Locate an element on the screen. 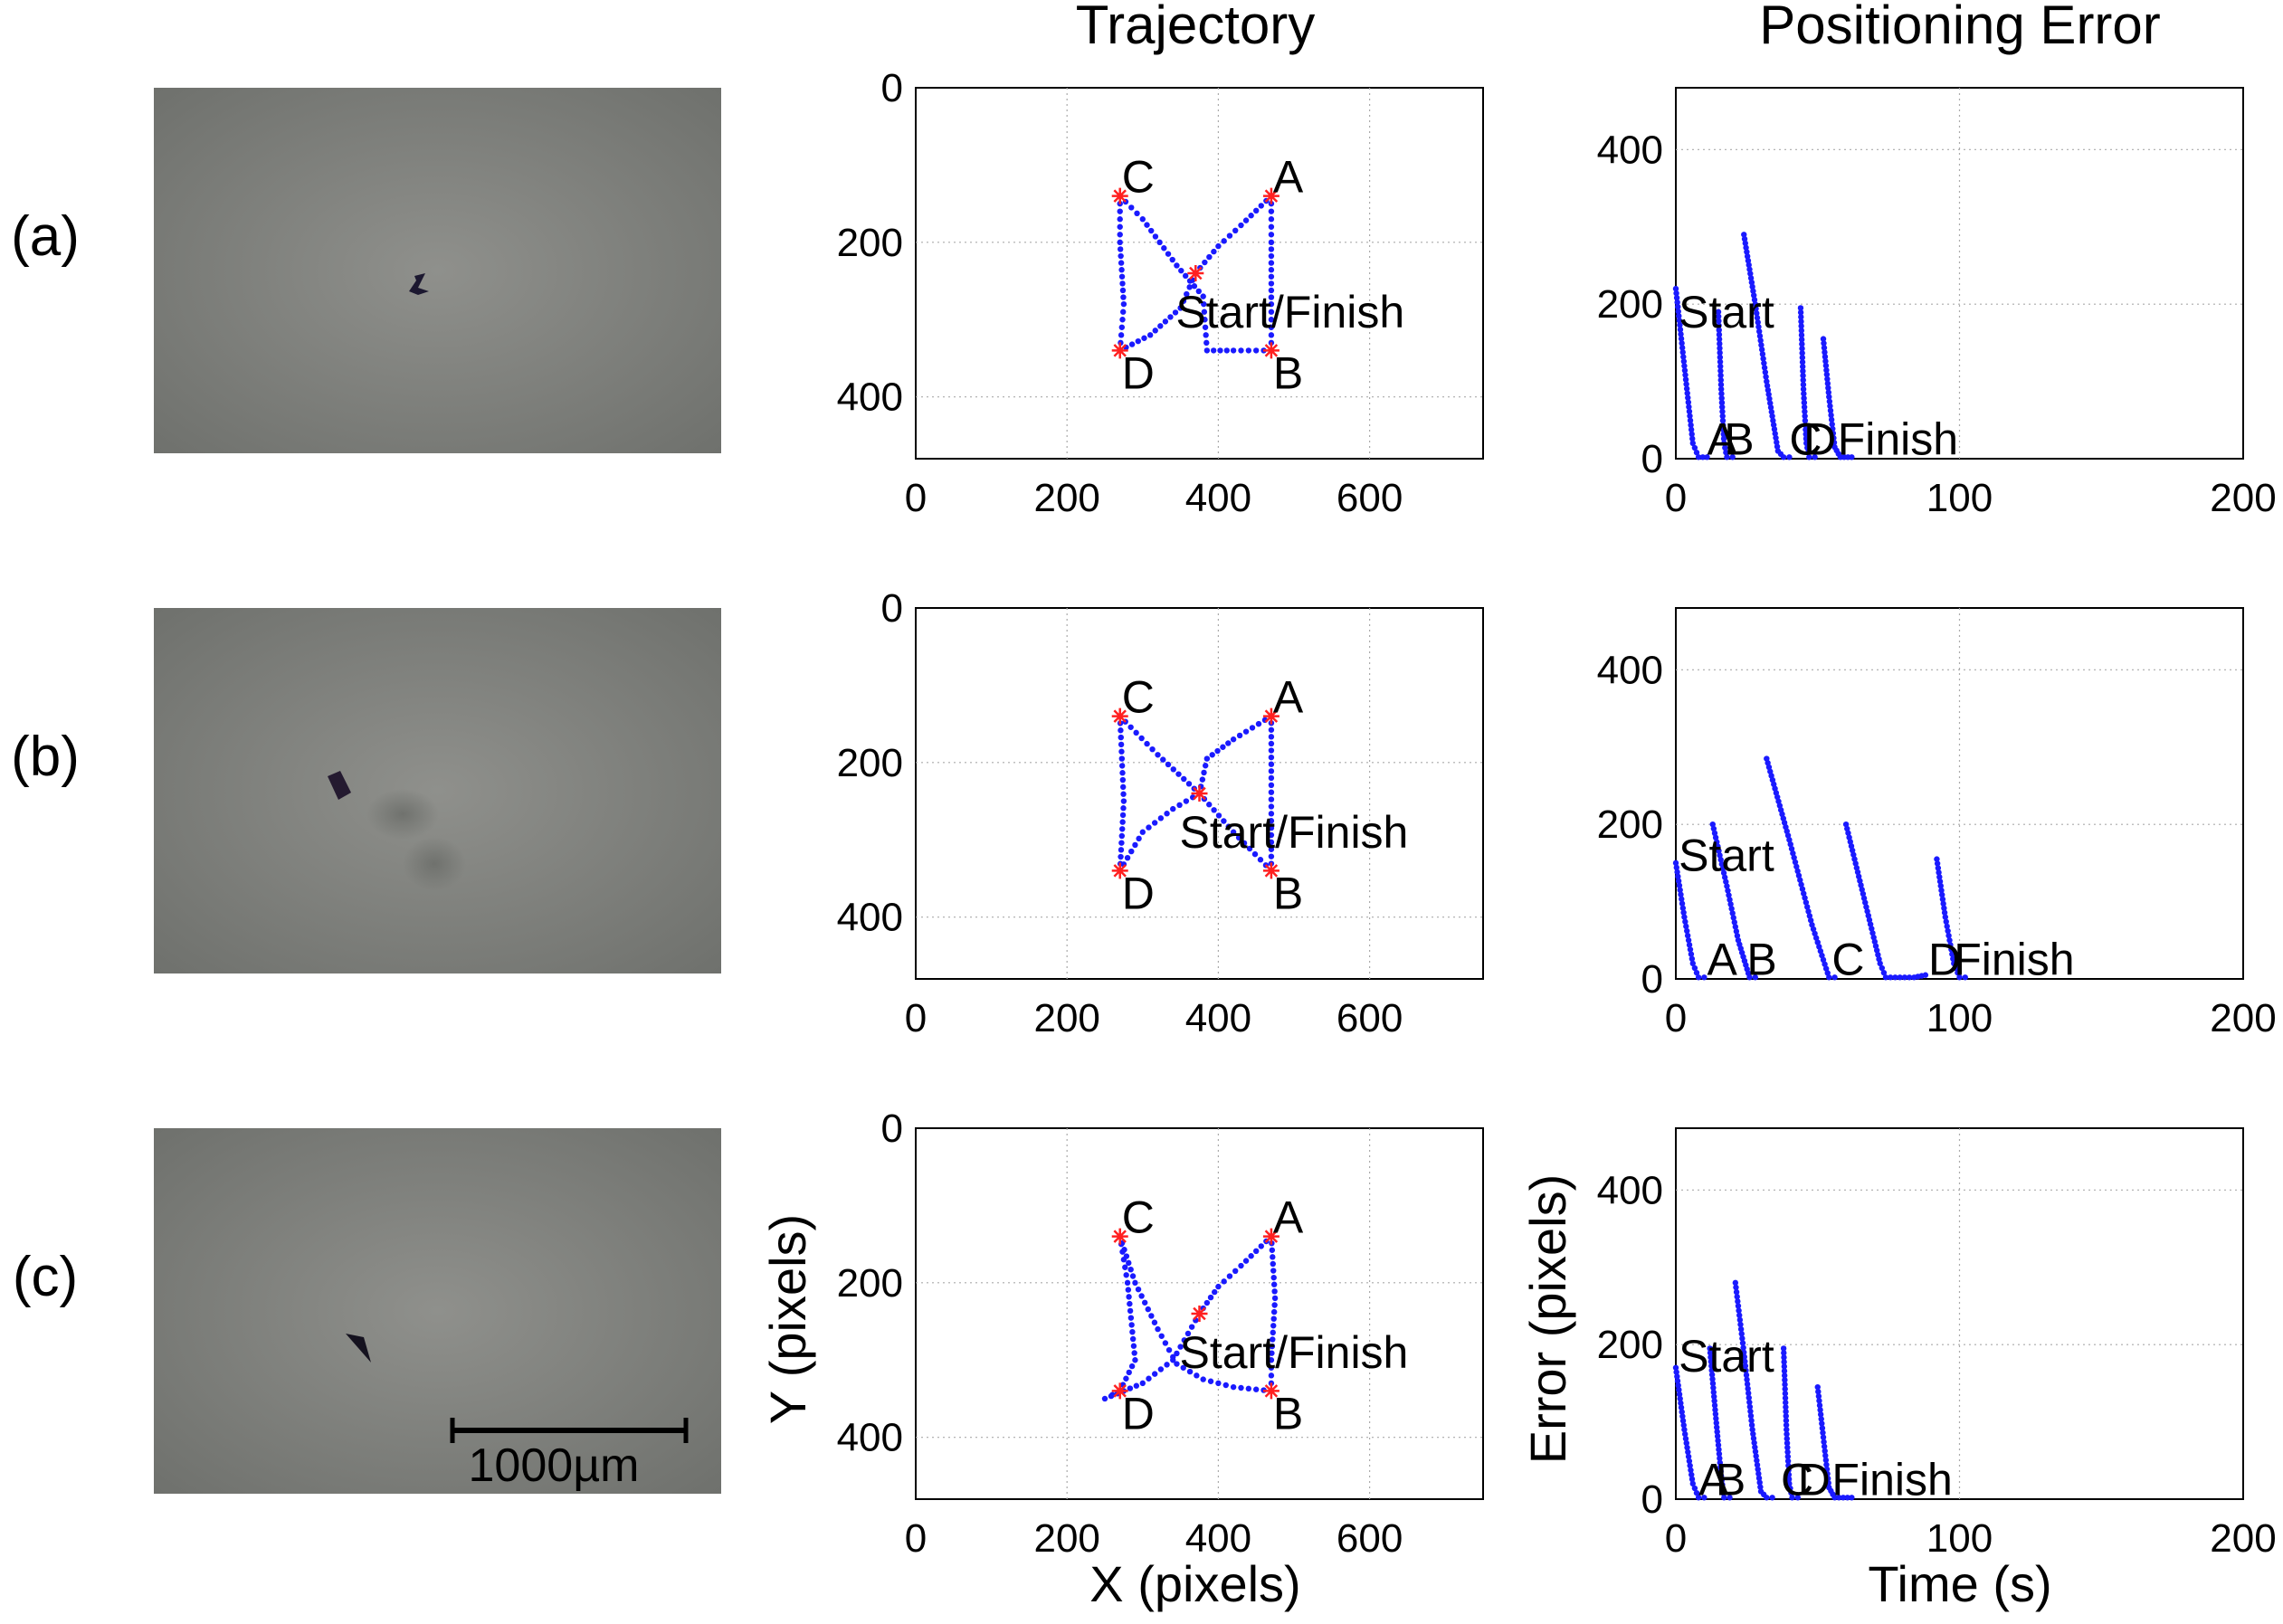 Image resolution: width=2283 pixels, height=1624 pixels. microrobot-a is located at coordinates (419, 284).